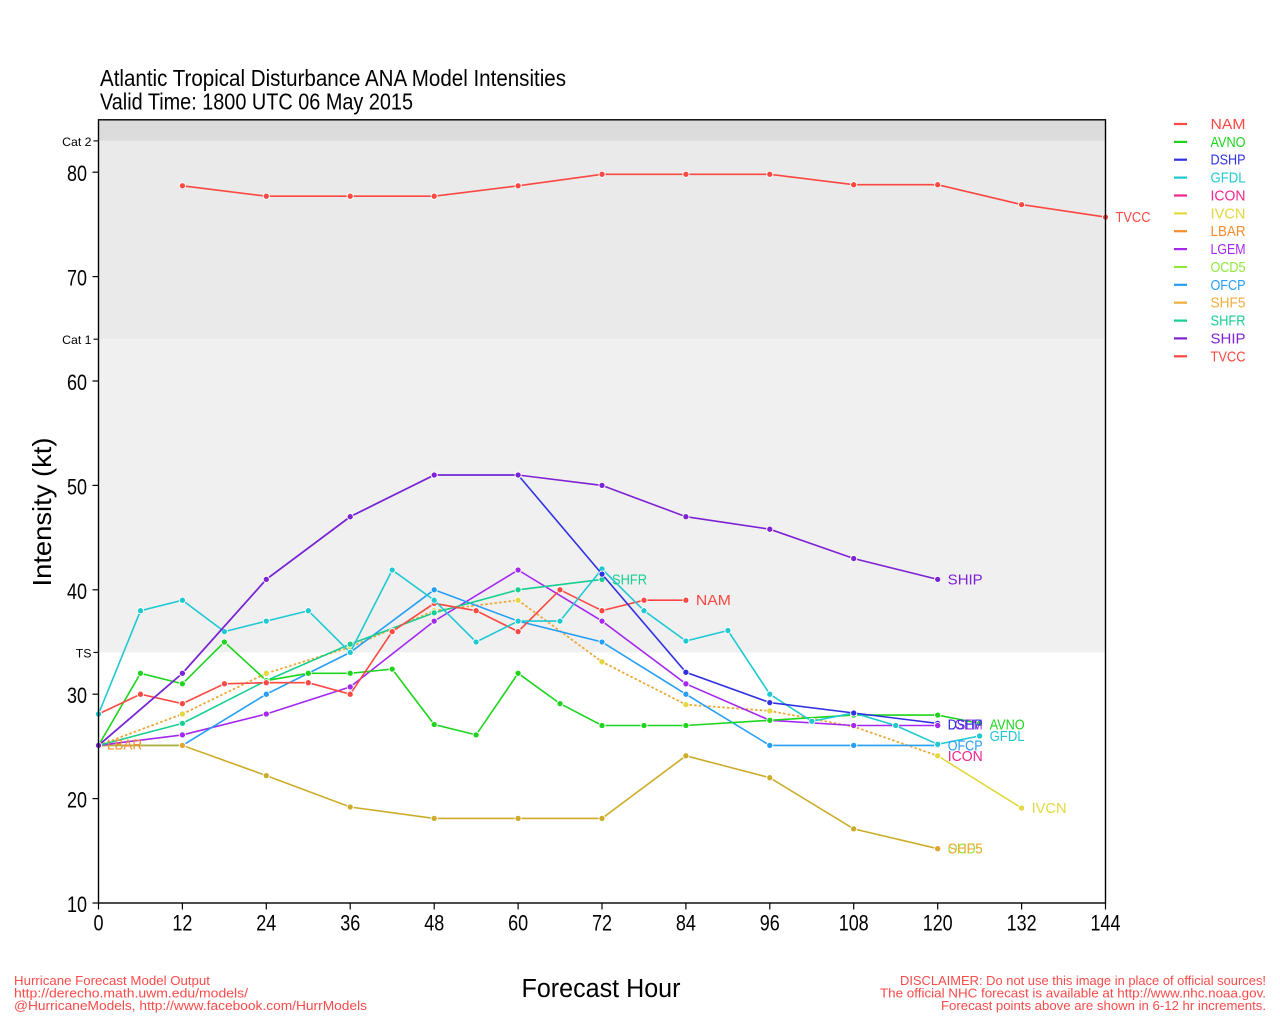 The height and width of the screenshot is (1024, 1280). What do you see at coordinates (256, 102) in the screenshot?
I see `svg-text:Valid Time: 1800 UTC 06 May 20: Valid Time: 1800 UTC 06 May 2015` at bounding box center [256, 102].